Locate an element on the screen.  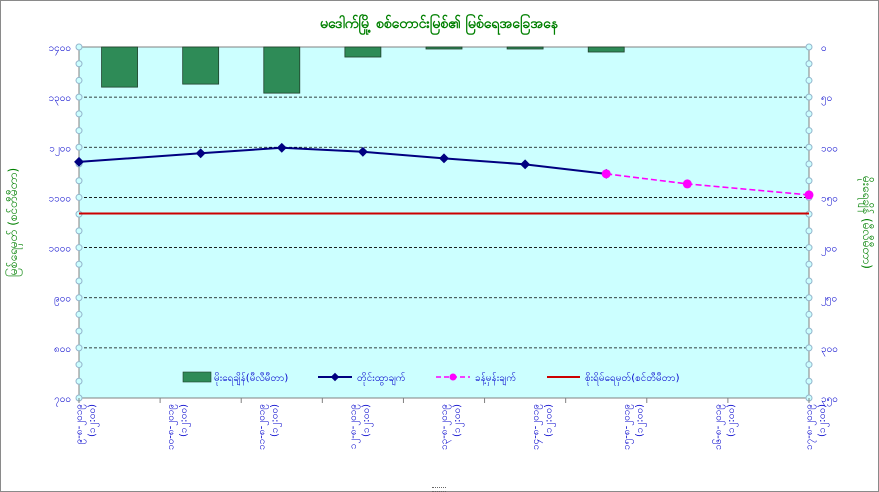
left-tick-label: ၁၀၀၀ is located at coordinates (60, 249).